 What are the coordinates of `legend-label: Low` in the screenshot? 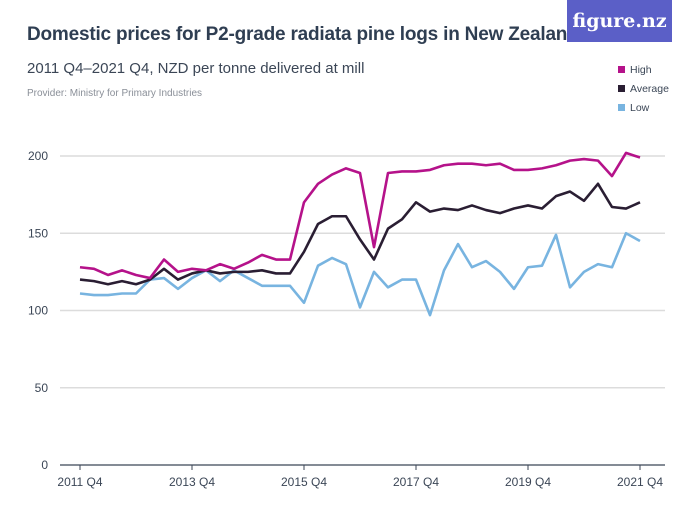 It's located at (640, 107).